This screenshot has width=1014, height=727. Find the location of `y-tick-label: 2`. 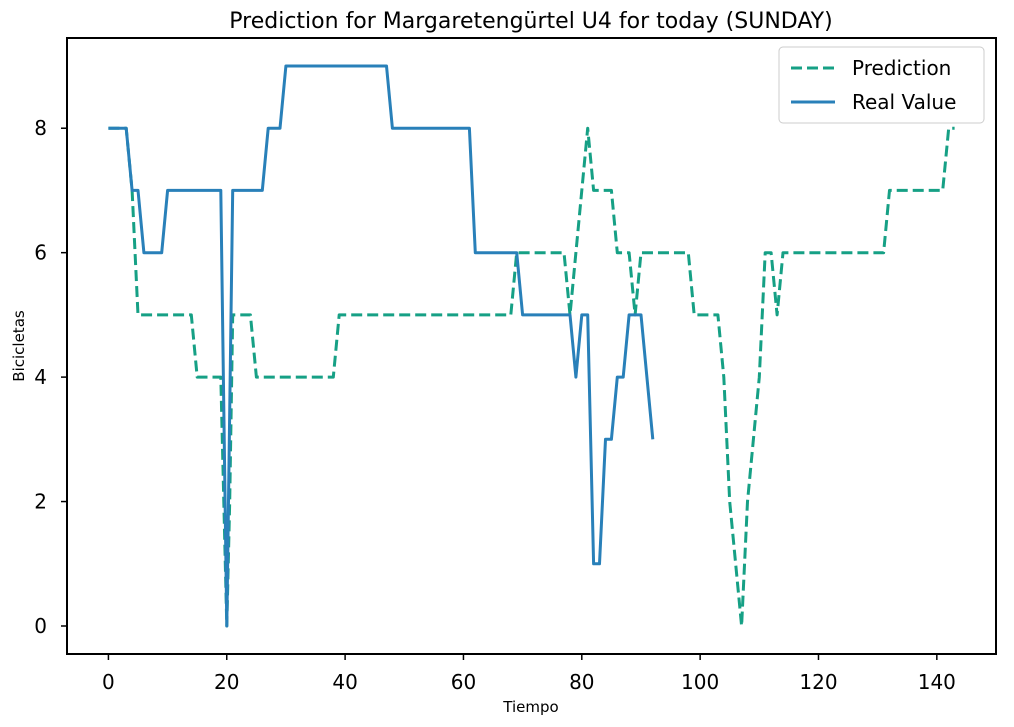

y-tick-label: 2 is located at coordinates (40, 502).